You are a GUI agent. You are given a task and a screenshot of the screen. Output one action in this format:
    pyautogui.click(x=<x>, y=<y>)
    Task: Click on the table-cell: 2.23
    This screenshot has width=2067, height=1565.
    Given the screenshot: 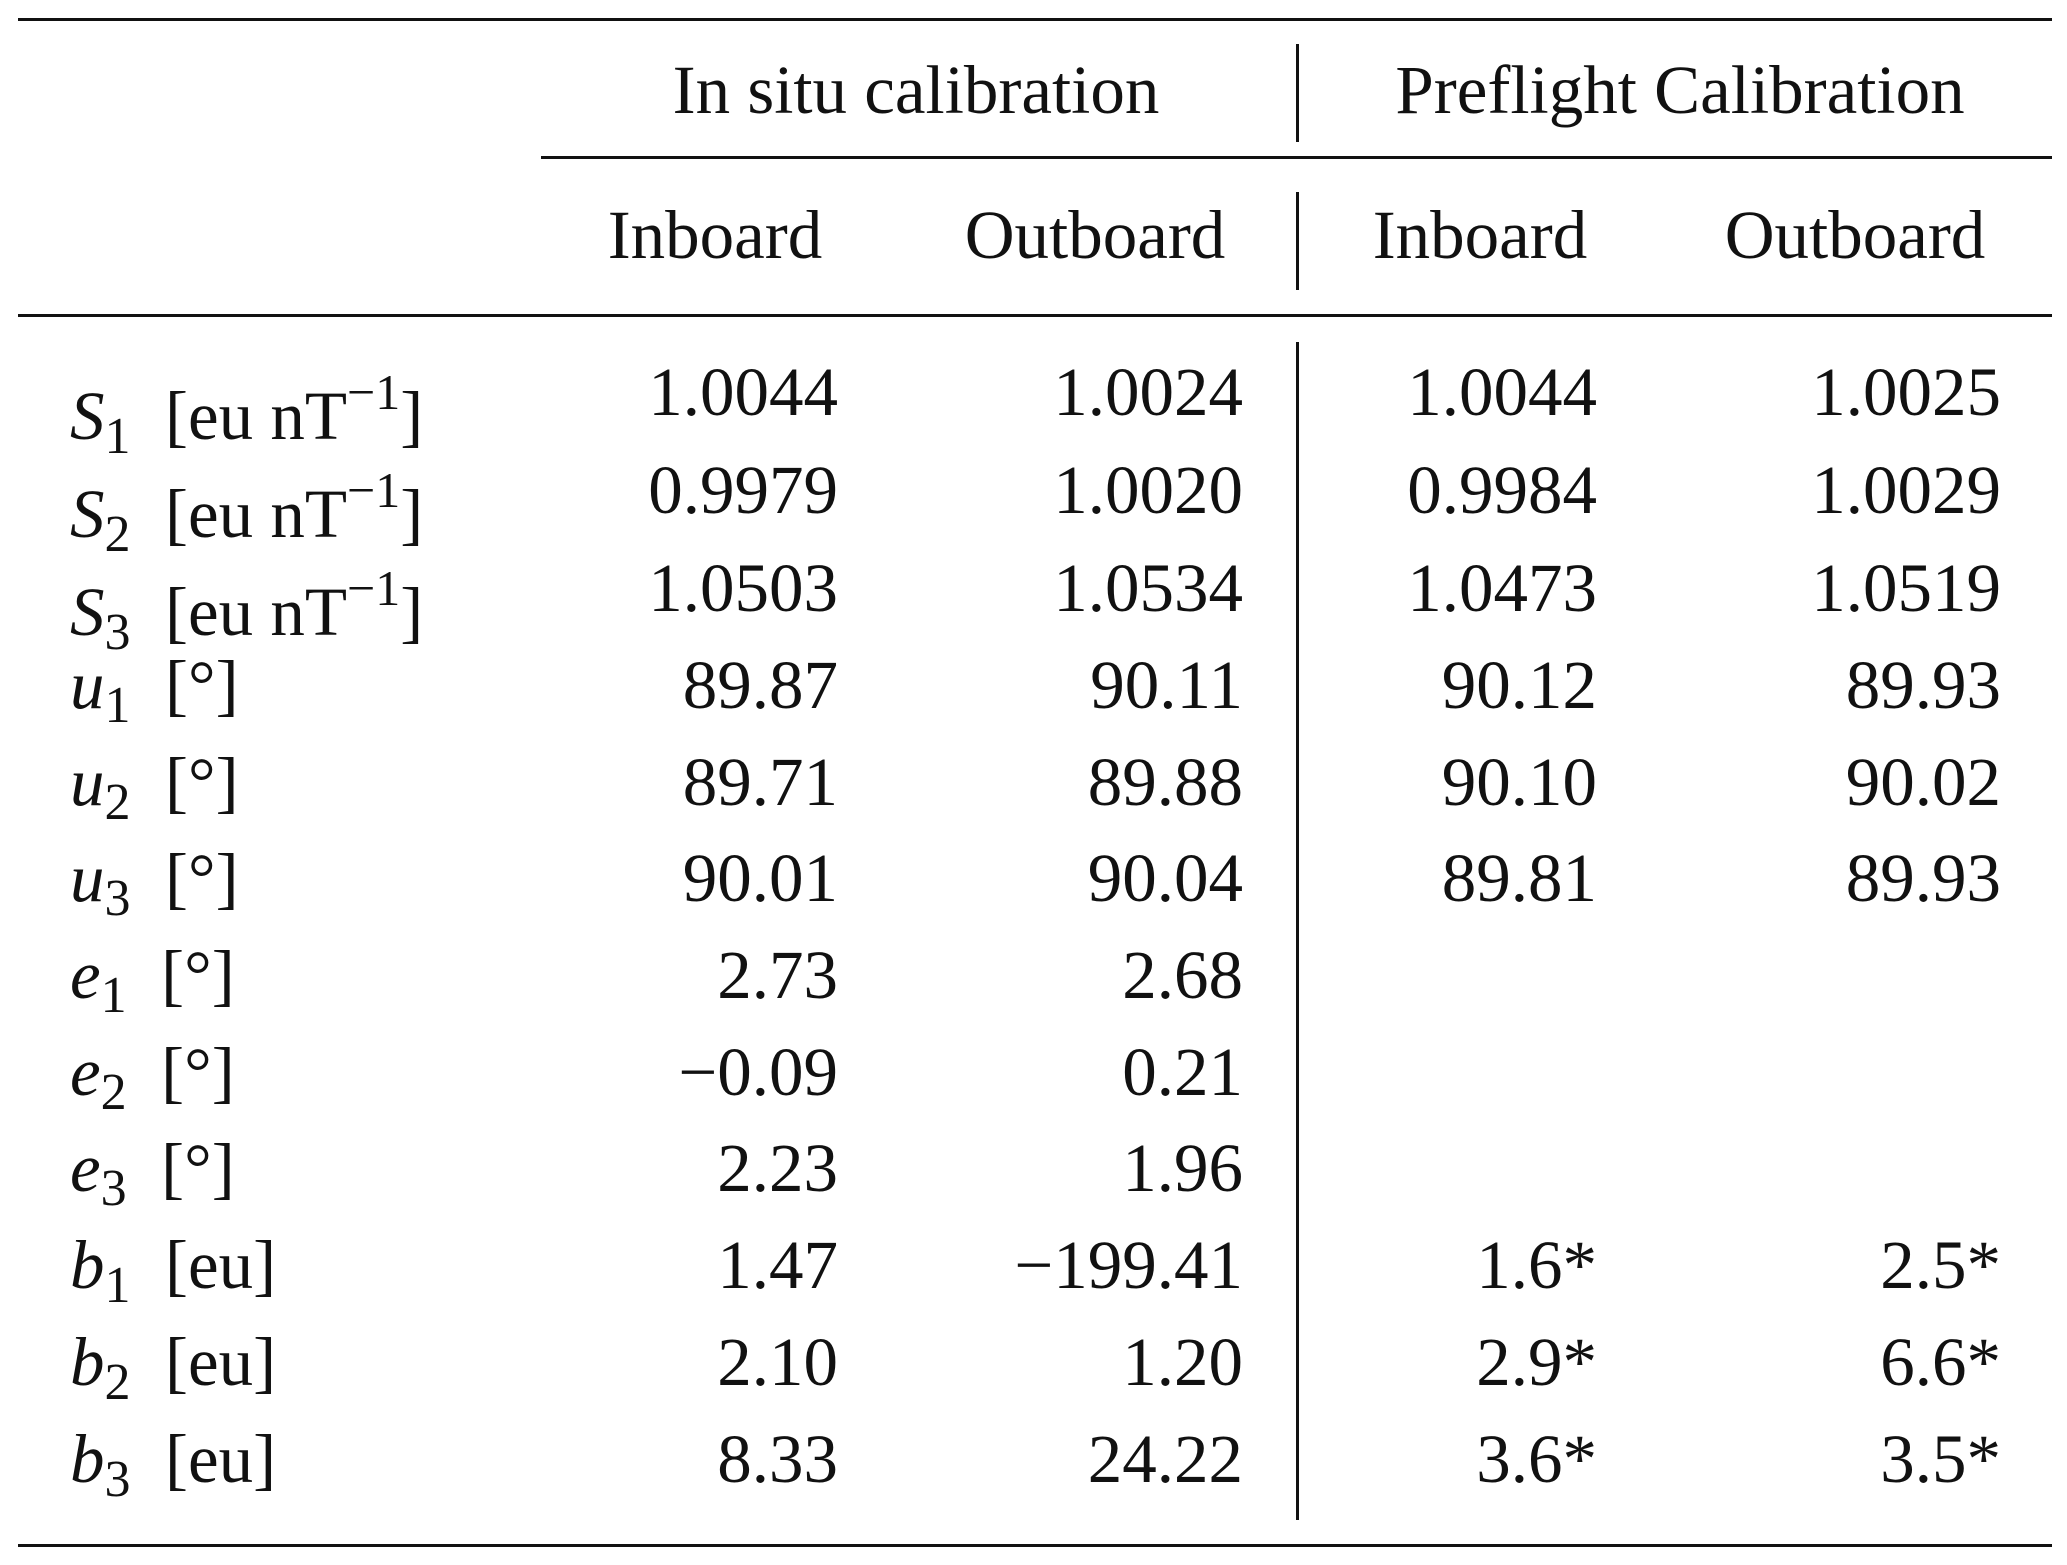 What is the action you would take?
    pyautogui.click(x=777, y=1168)
    